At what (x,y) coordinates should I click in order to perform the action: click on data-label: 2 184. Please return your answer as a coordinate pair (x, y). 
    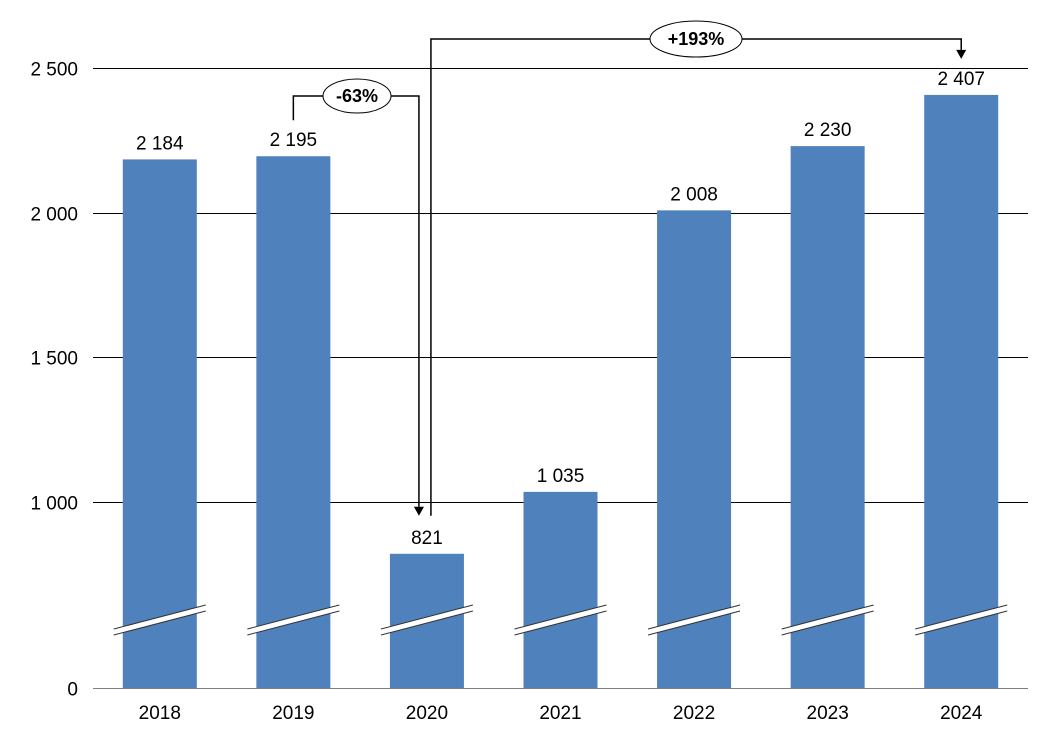
    Looking at the image, I should click on (160, 143).